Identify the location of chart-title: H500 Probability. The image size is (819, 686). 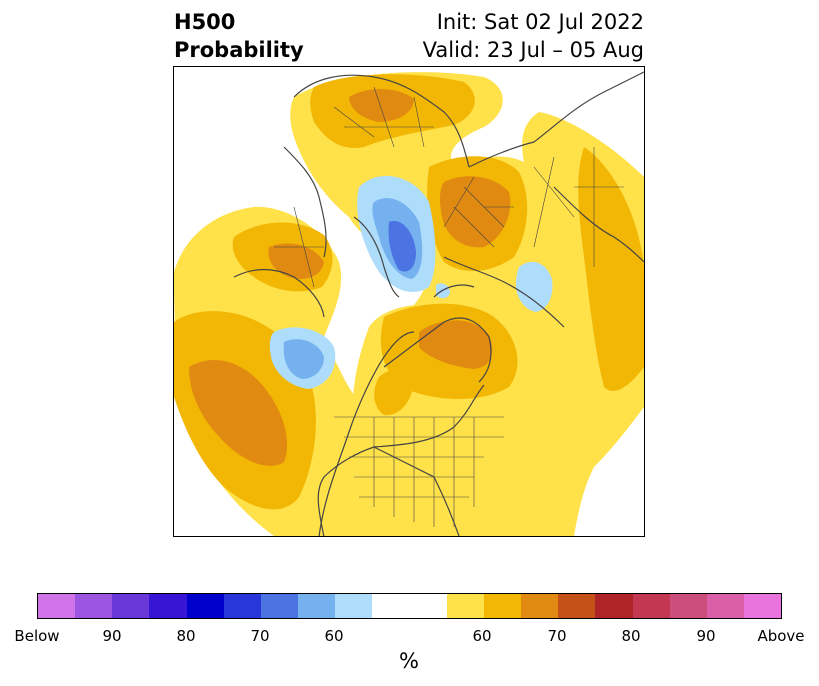
(239, 36).